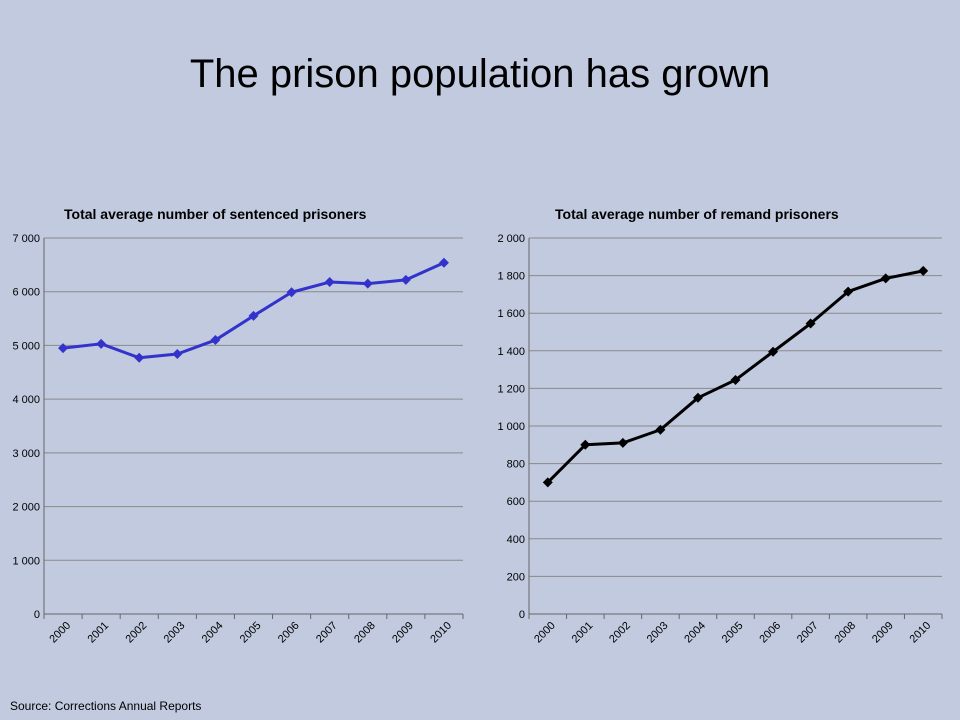  What do you see at coordinates (26, 293) in the screenshot?
I see `y-tick-label: 6 000` at bounding box center [26, 293].